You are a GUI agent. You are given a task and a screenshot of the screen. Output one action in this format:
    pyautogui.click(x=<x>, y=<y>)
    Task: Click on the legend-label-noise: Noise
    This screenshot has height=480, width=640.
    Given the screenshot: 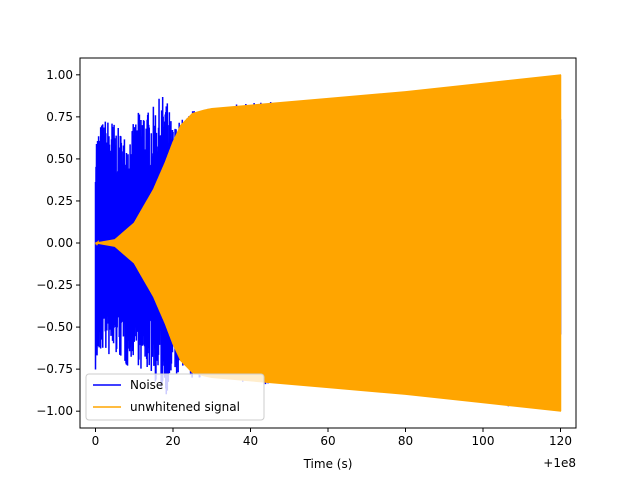 What is the action you would take?
    pyautogui.click(x=146, y=385)
    